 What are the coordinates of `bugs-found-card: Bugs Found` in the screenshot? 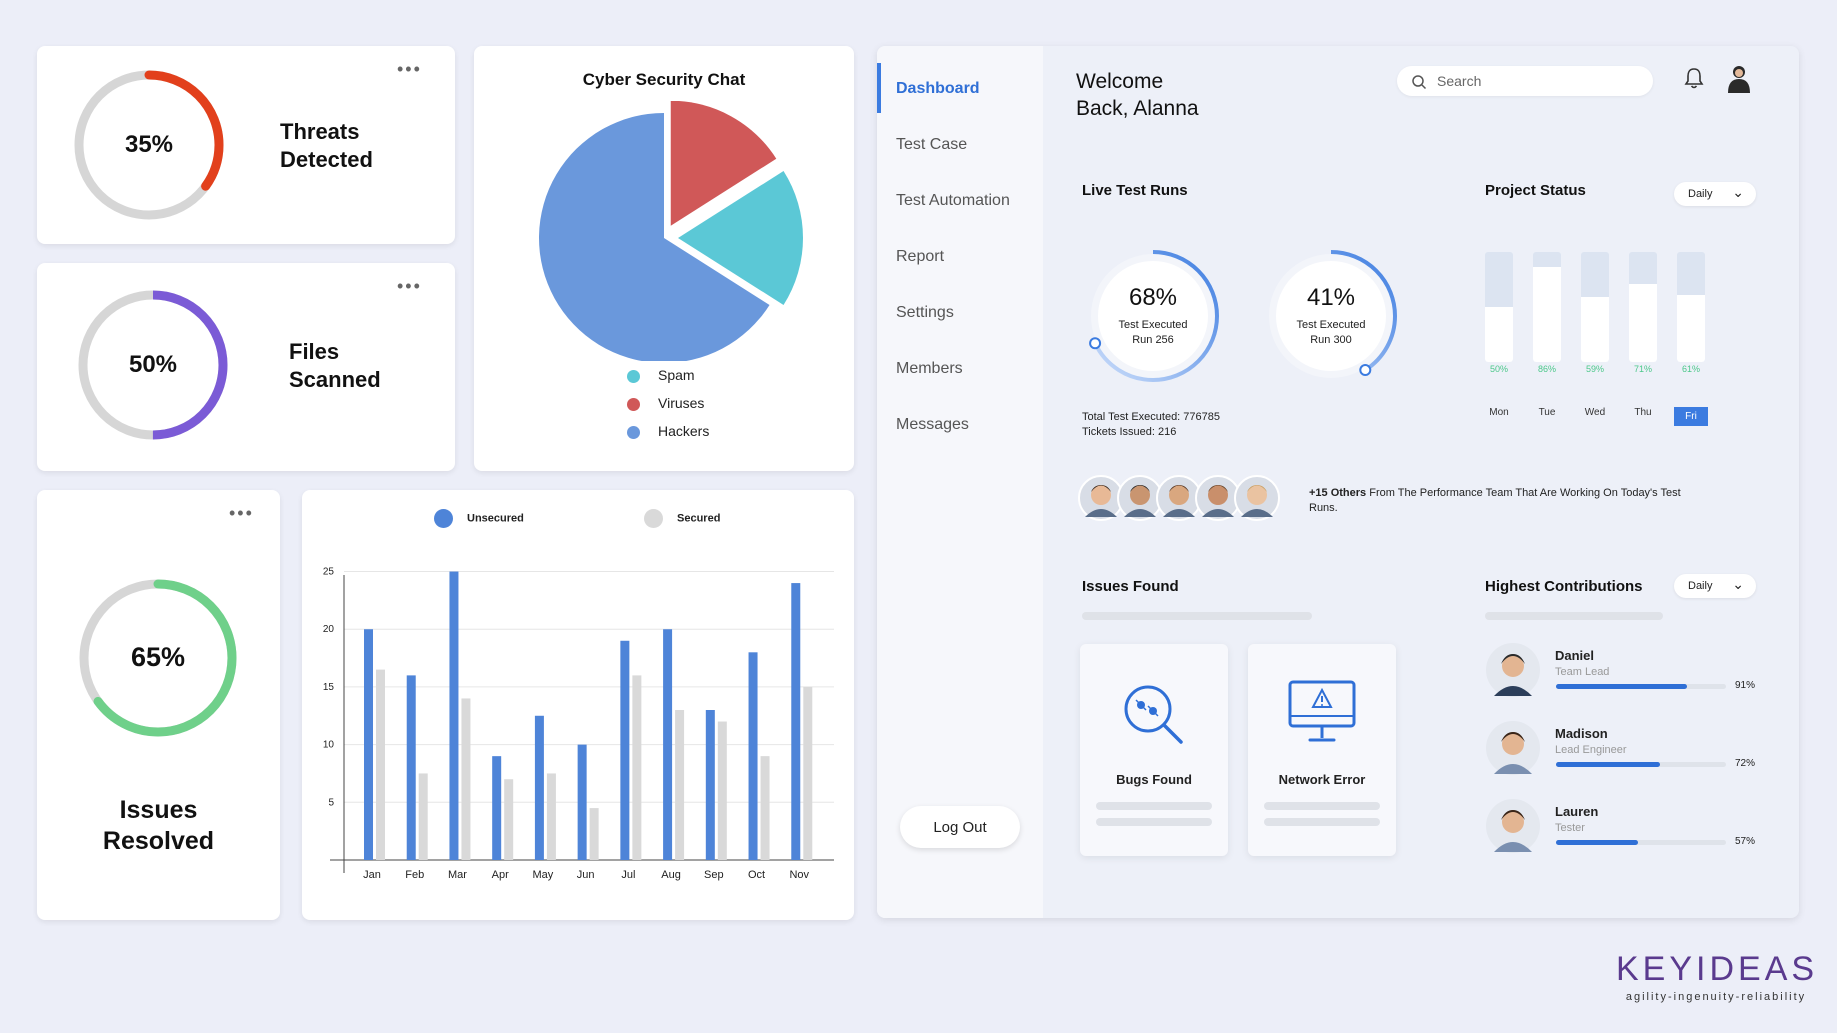 It's located at (1154, 750).